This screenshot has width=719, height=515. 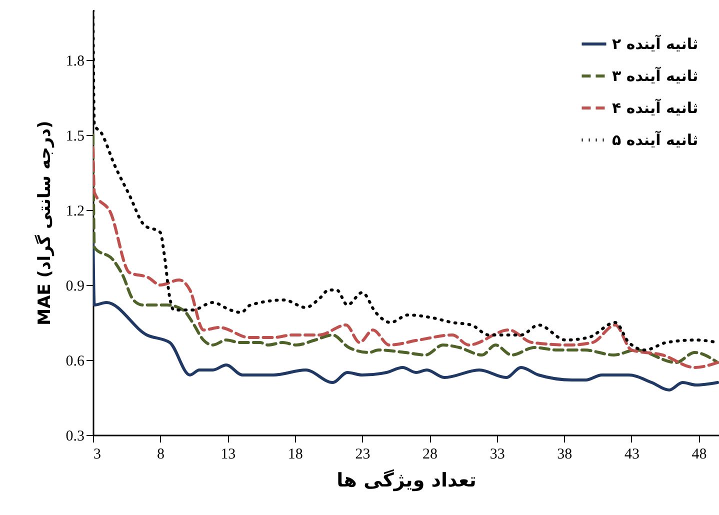 I want to click on legend-label: ۳ ثانیه آینده, so click(x=655, y=75).